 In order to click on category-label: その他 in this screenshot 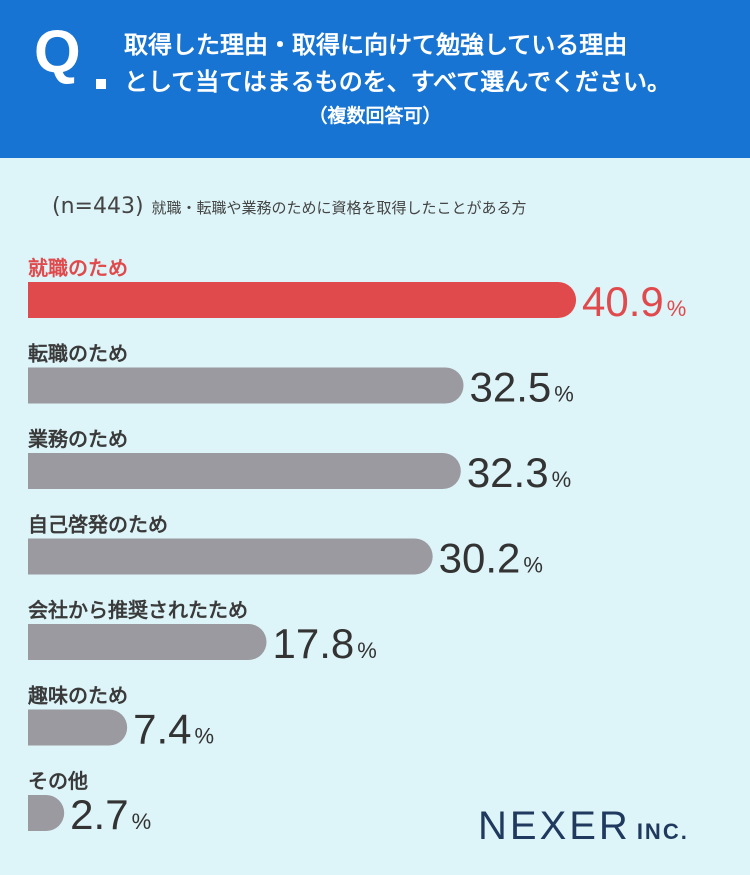, I will do `click(58, 781)`.